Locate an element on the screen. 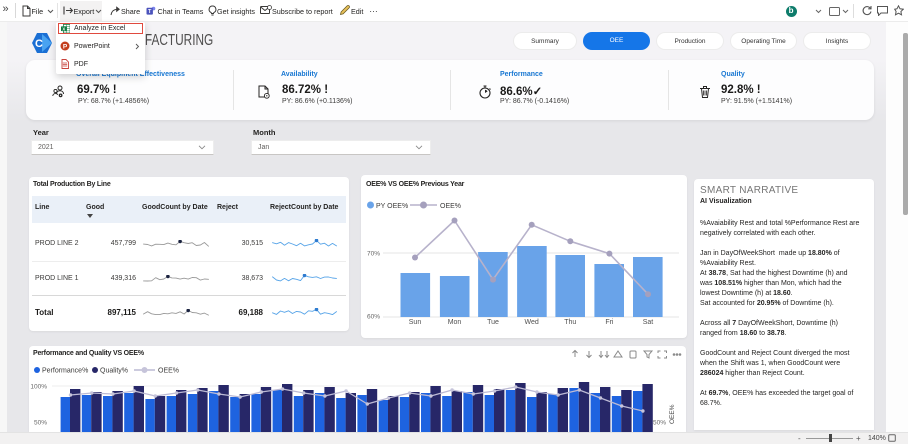 The height and width of the screenshot is (444, 908). svg-text: 60% is located at coordinates (373, 317).